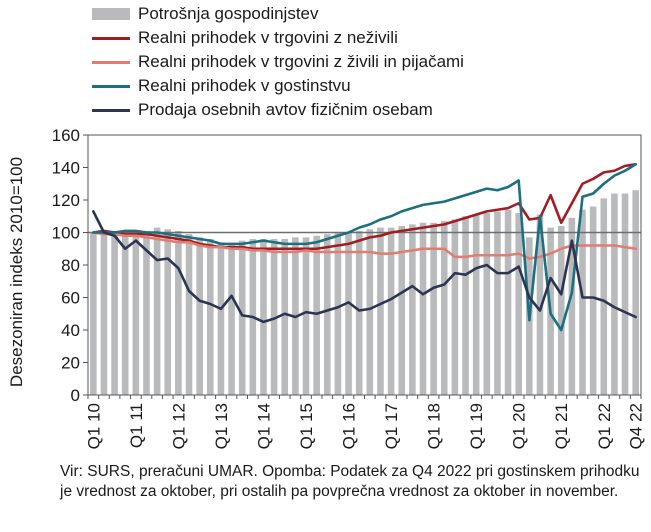  What do you see at coordinates (66, 200) in the screenshot?
I see `y-tick-label: 120` at bounding box center [66, 200].